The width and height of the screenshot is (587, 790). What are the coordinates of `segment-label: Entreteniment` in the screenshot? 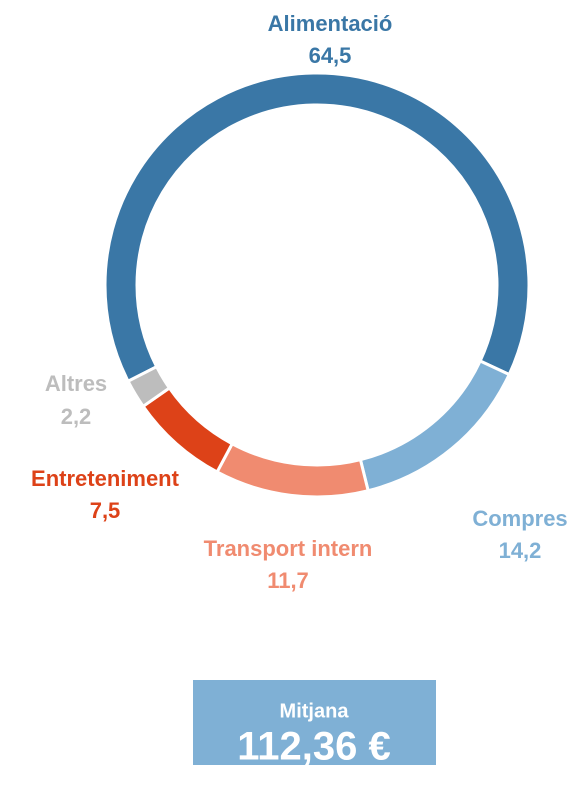 It's located at (105, 478).